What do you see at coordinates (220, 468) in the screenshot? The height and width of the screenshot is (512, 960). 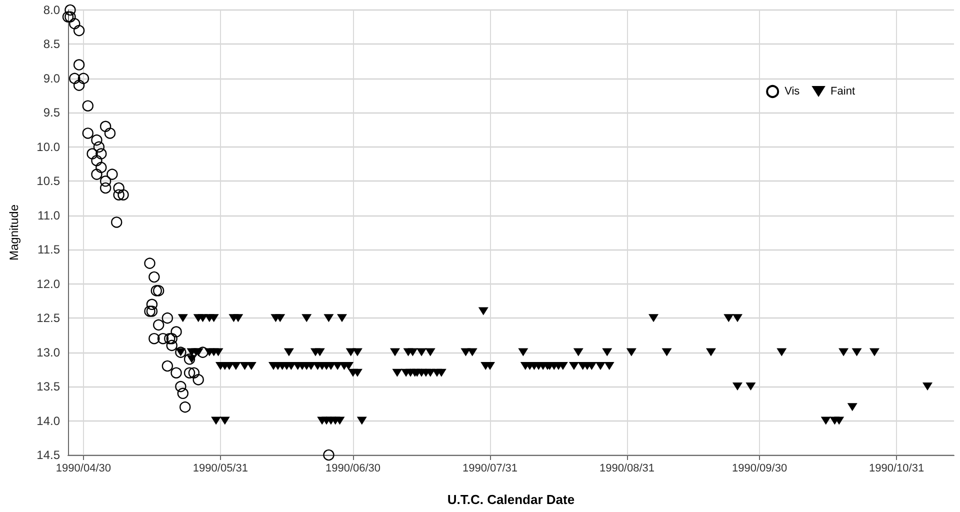 I see `x-tick-label: 1990/05/31` at bounding box center [220, 468].